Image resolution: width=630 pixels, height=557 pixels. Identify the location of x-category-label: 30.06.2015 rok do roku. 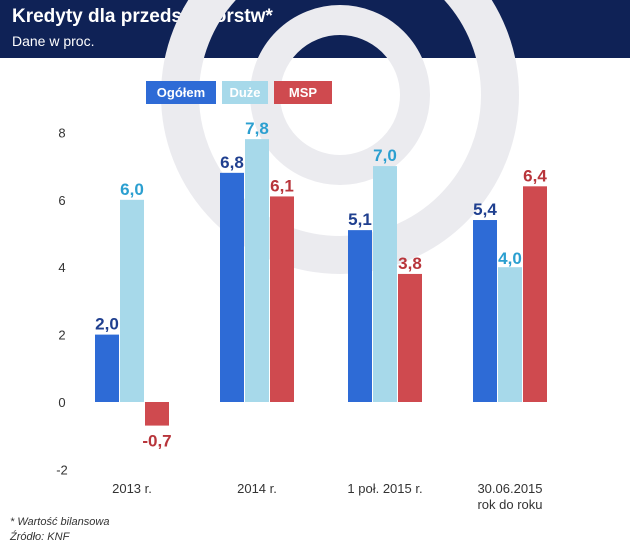
(509, 496).